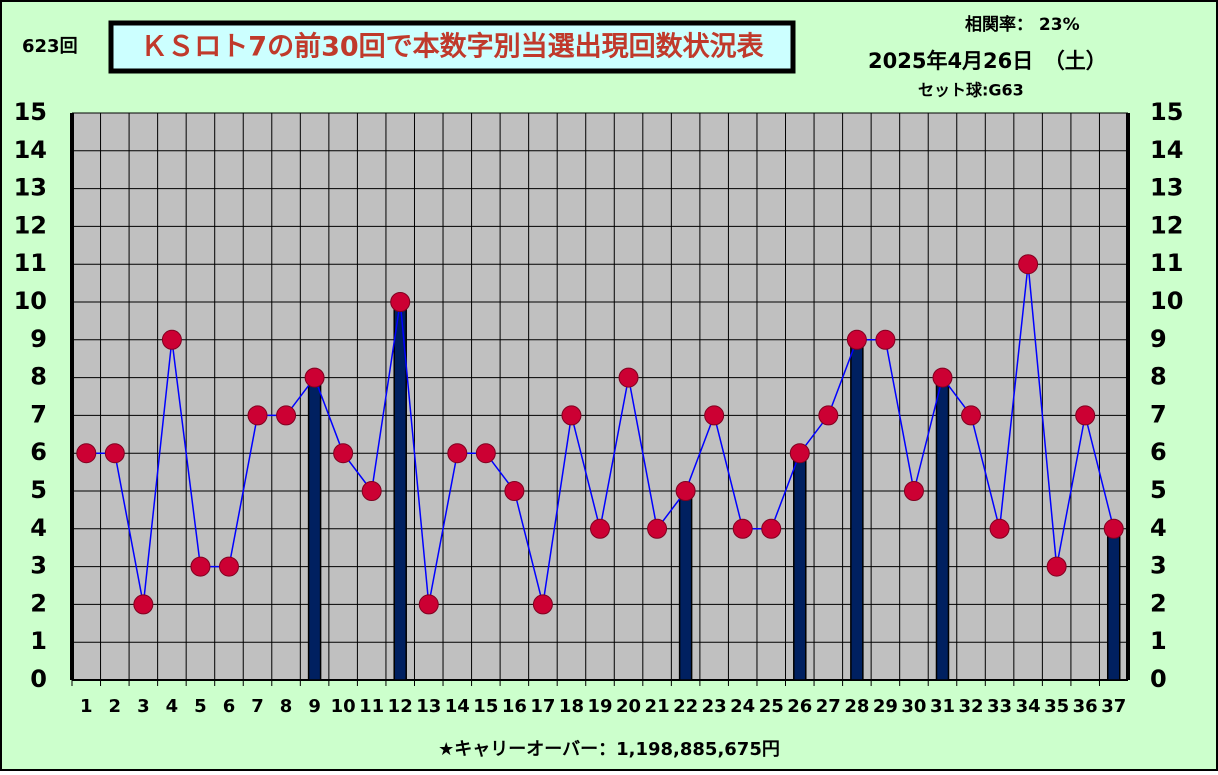 The image size is (1218, 775). Describe the element at coordinates (30, 263) in the screenshot. I see `y-tick-label: 11` at that location.